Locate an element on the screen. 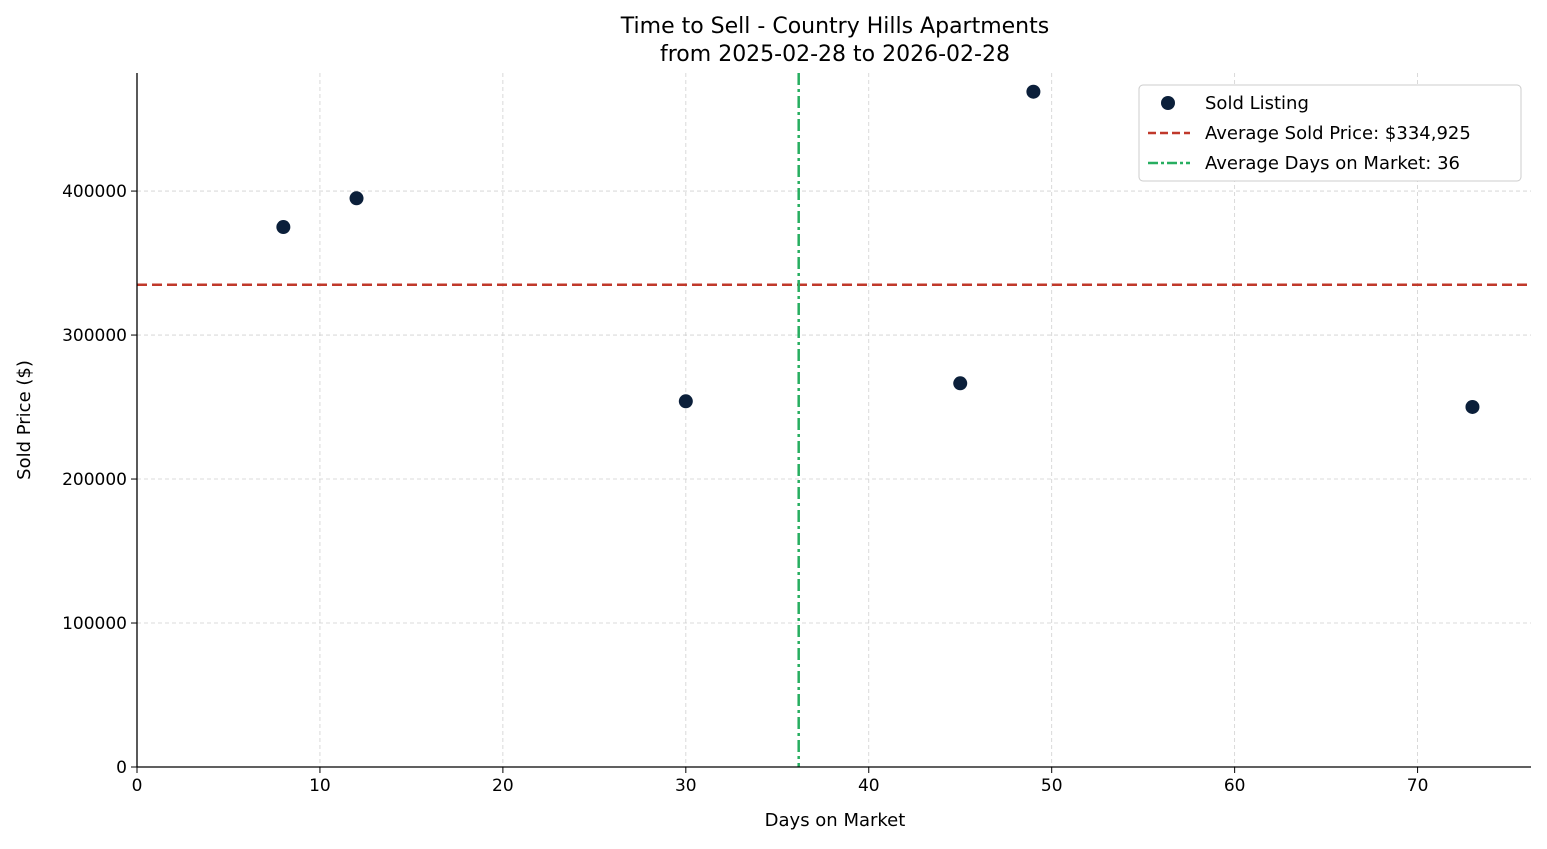  x-tick-label: 50 is located at coordinates (1052, 786).